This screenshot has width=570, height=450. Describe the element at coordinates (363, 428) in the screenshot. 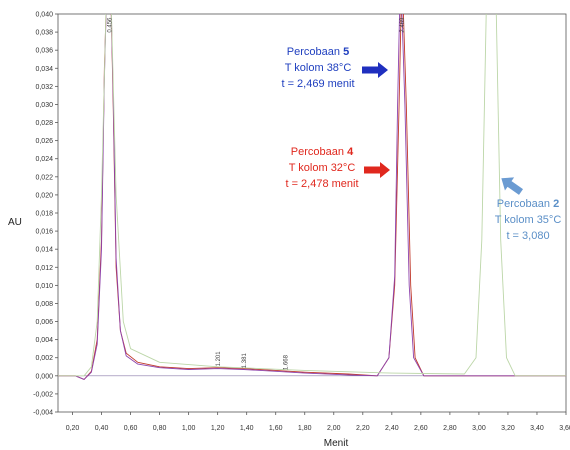

I see `x-tick-label: 2,20` at that location.